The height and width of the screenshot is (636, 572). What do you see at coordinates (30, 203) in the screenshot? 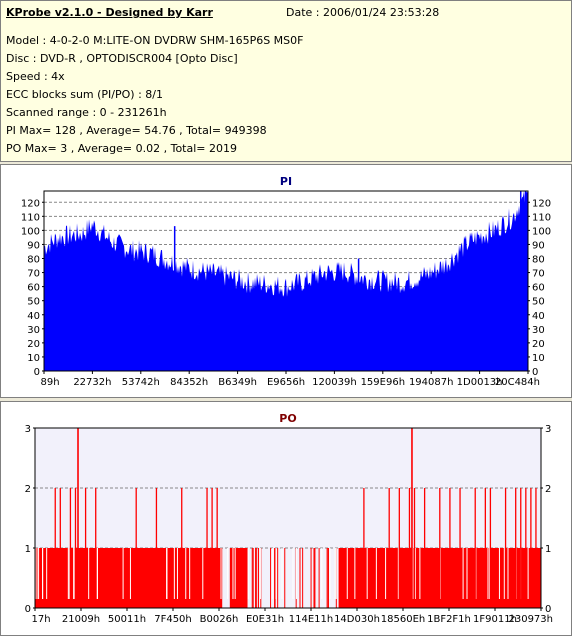
I see `pi-ytick-left: 120` at bounding box center [30, 203].